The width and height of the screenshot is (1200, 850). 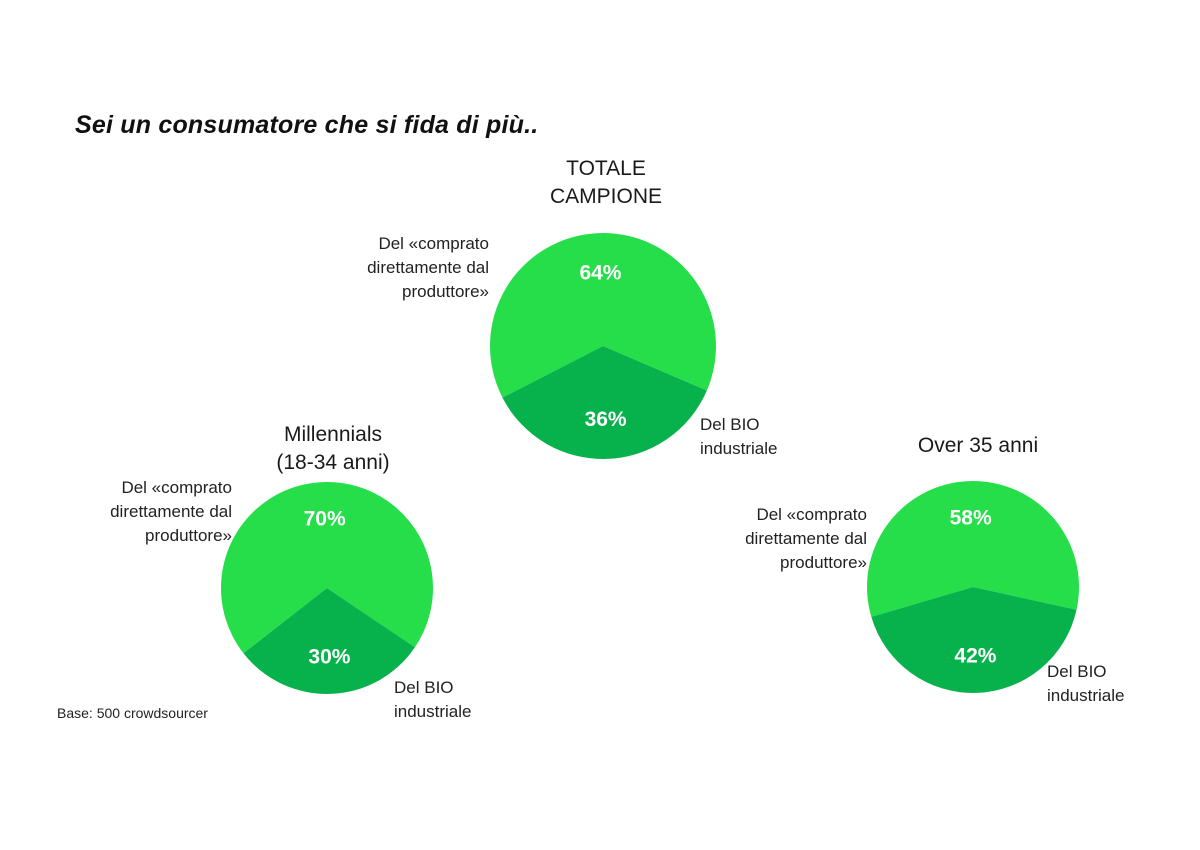 I want to click on slice-label-bio-over35: Del BIO industriale, so click(x=1086, y=683).